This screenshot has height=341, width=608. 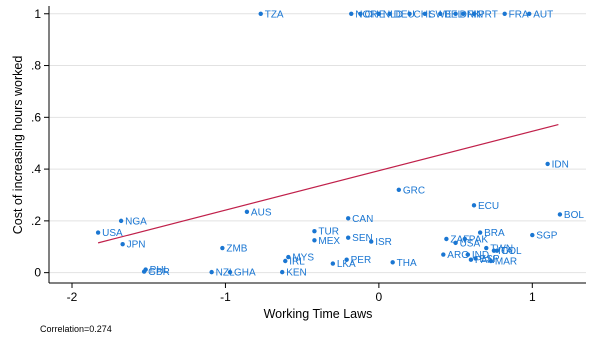 I want to click on point-label-per: PER, so click(x=361, y=260).